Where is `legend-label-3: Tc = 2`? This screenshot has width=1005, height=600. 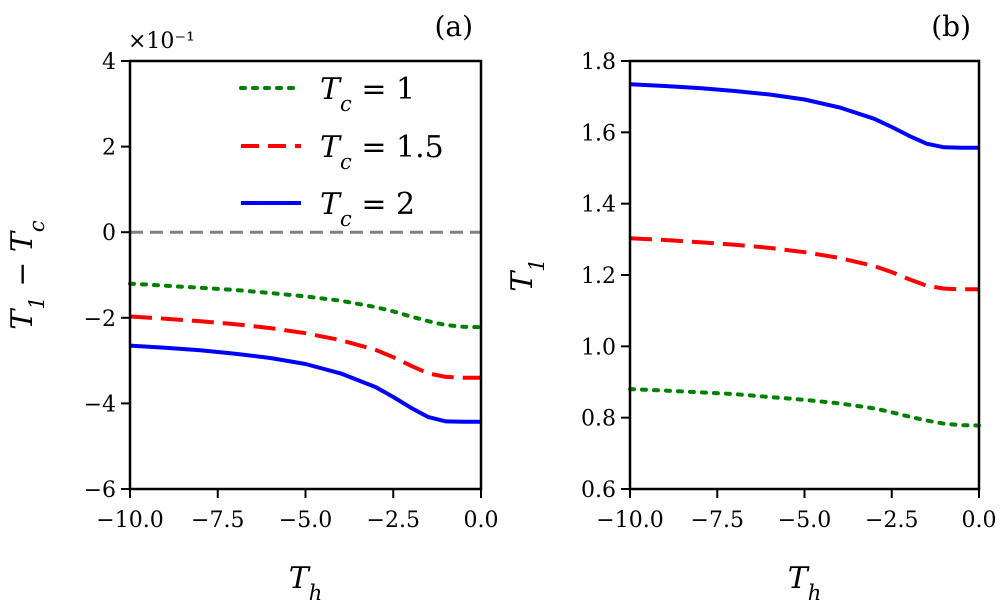 legend-label-3: Tc = 2 is located at coordinates (367, 209).